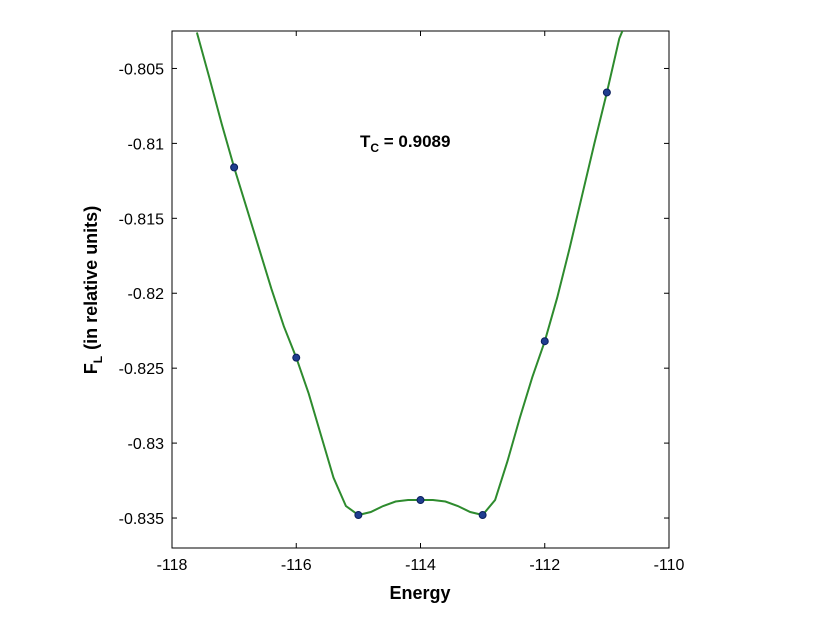  I want to click on annotation: TC = 0.9089, so click(405, 143).